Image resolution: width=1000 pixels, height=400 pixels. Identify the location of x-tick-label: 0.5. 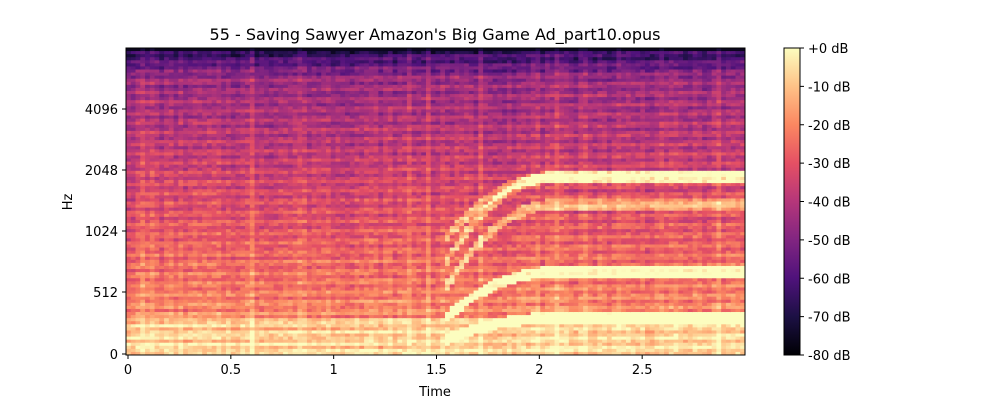
(230, 370).